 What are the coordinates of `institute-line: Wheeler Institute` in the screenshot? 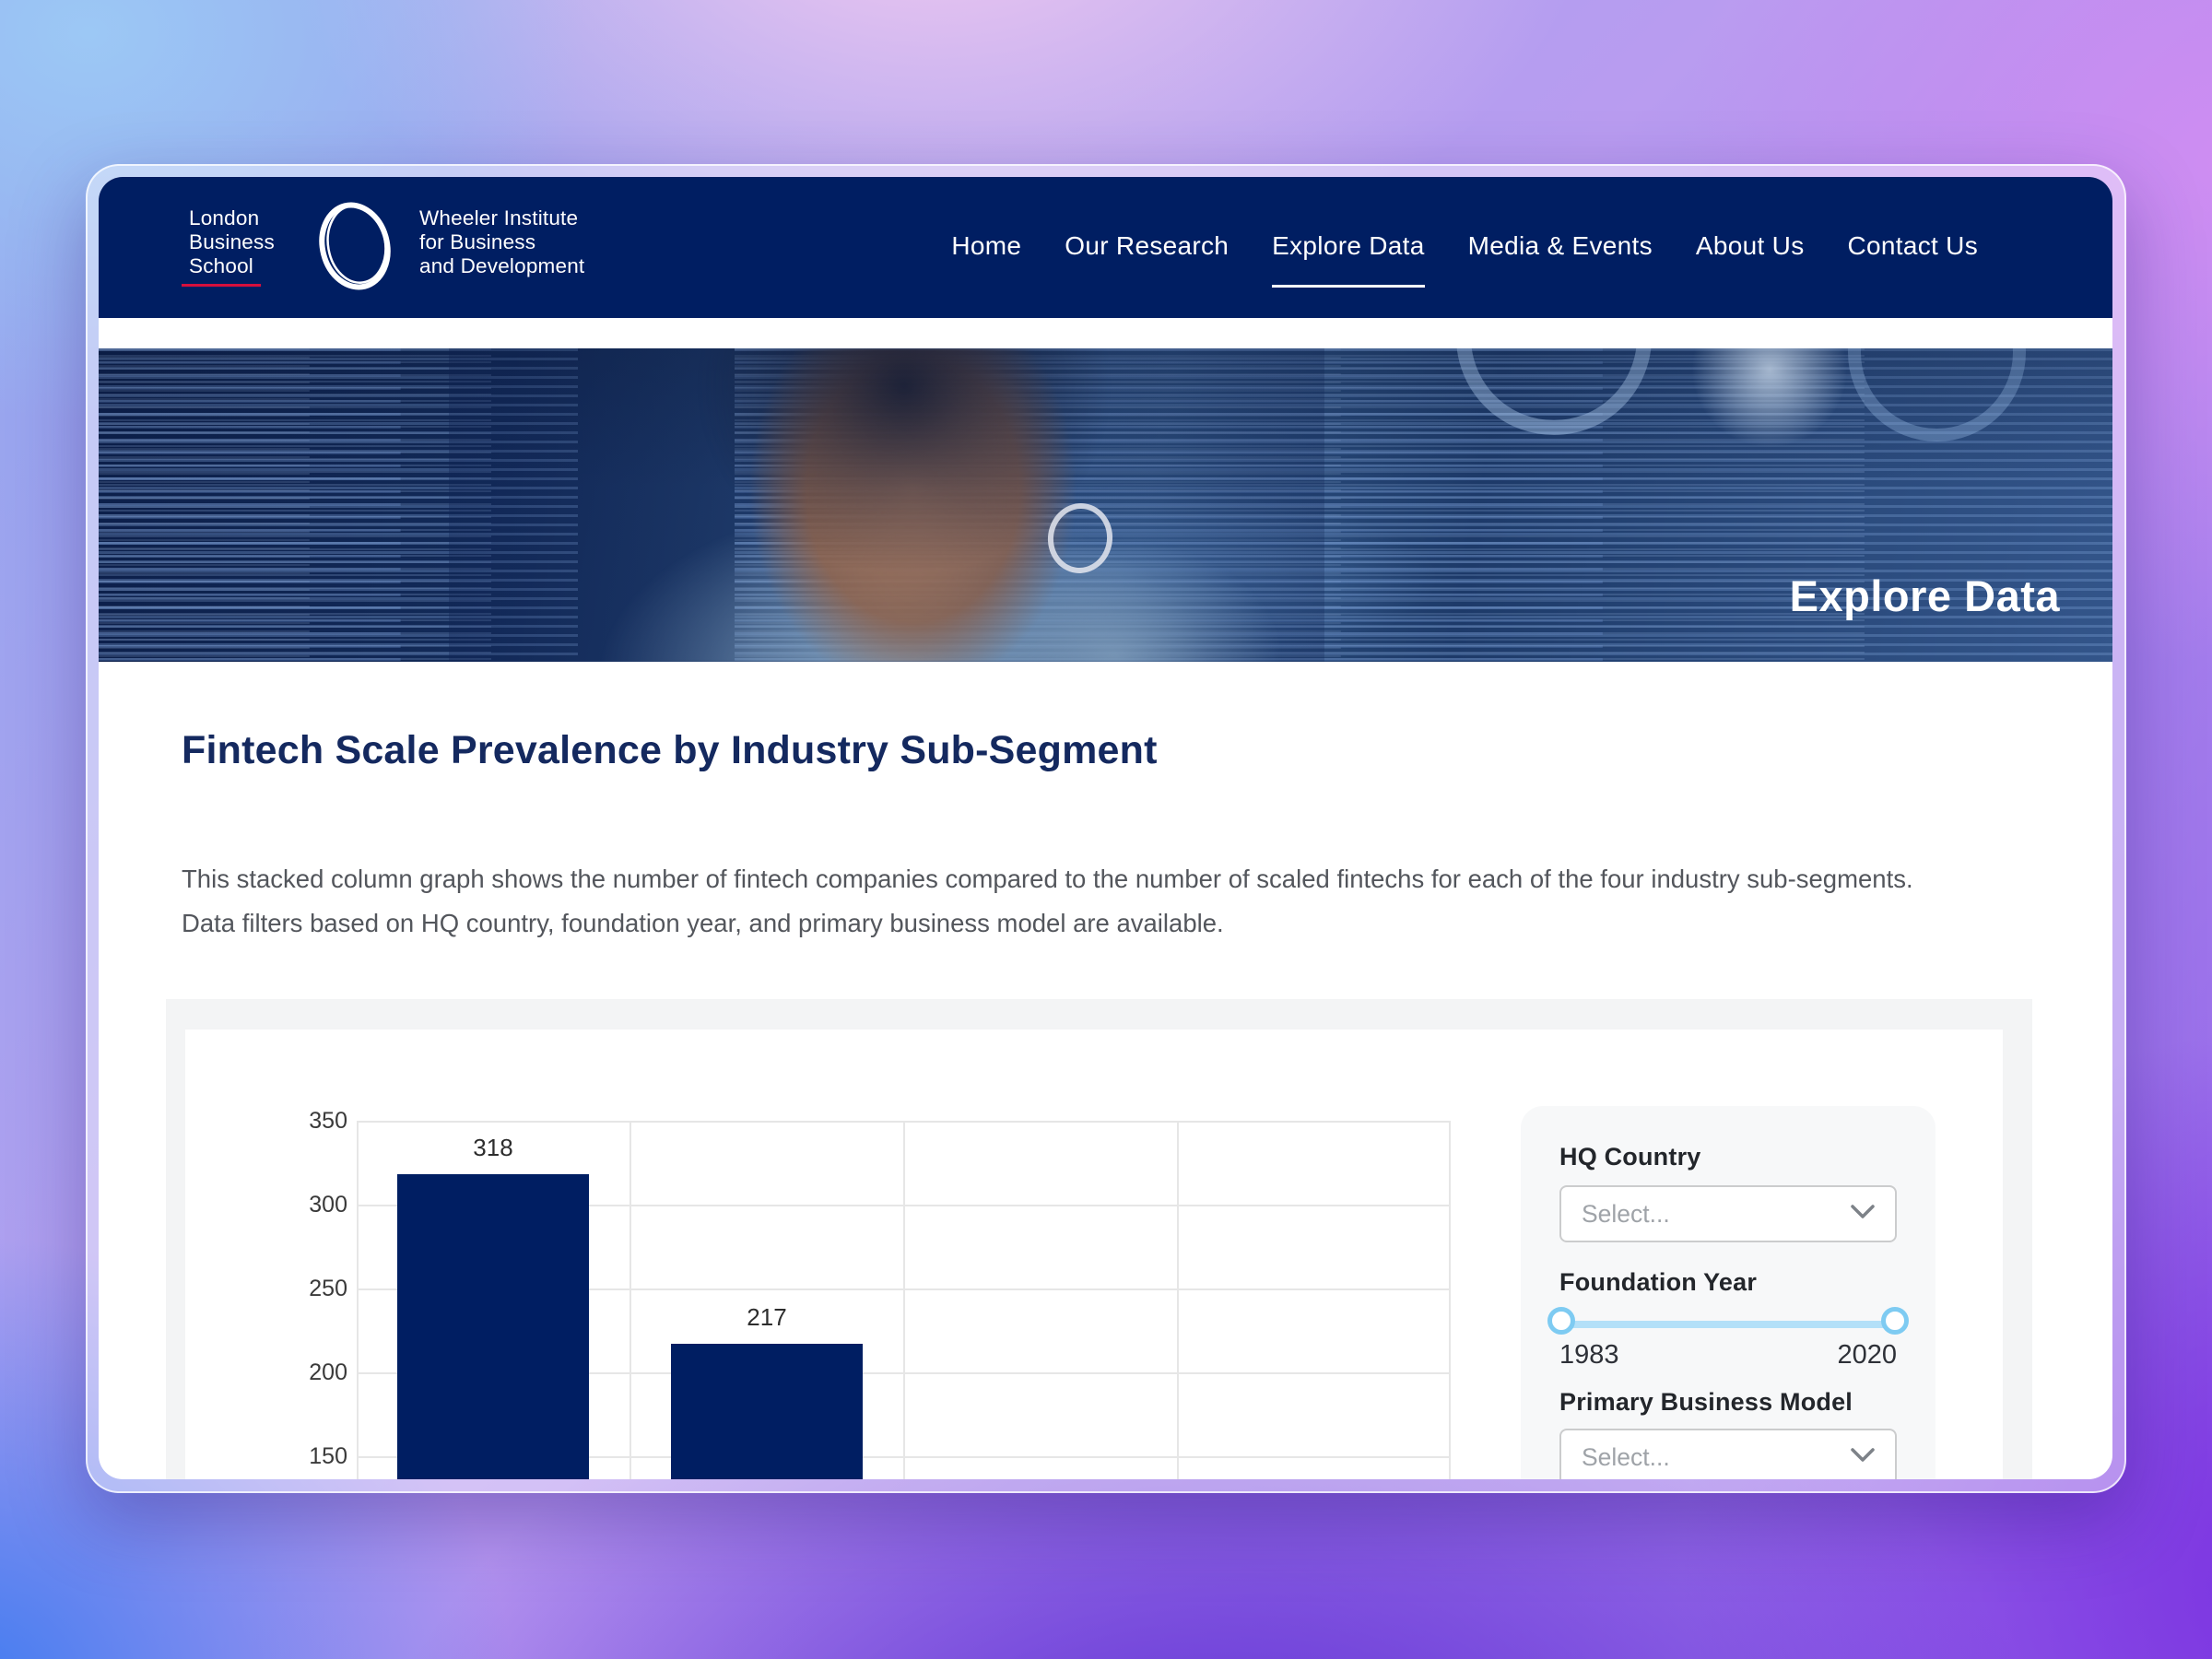 It's located at (499, 217).